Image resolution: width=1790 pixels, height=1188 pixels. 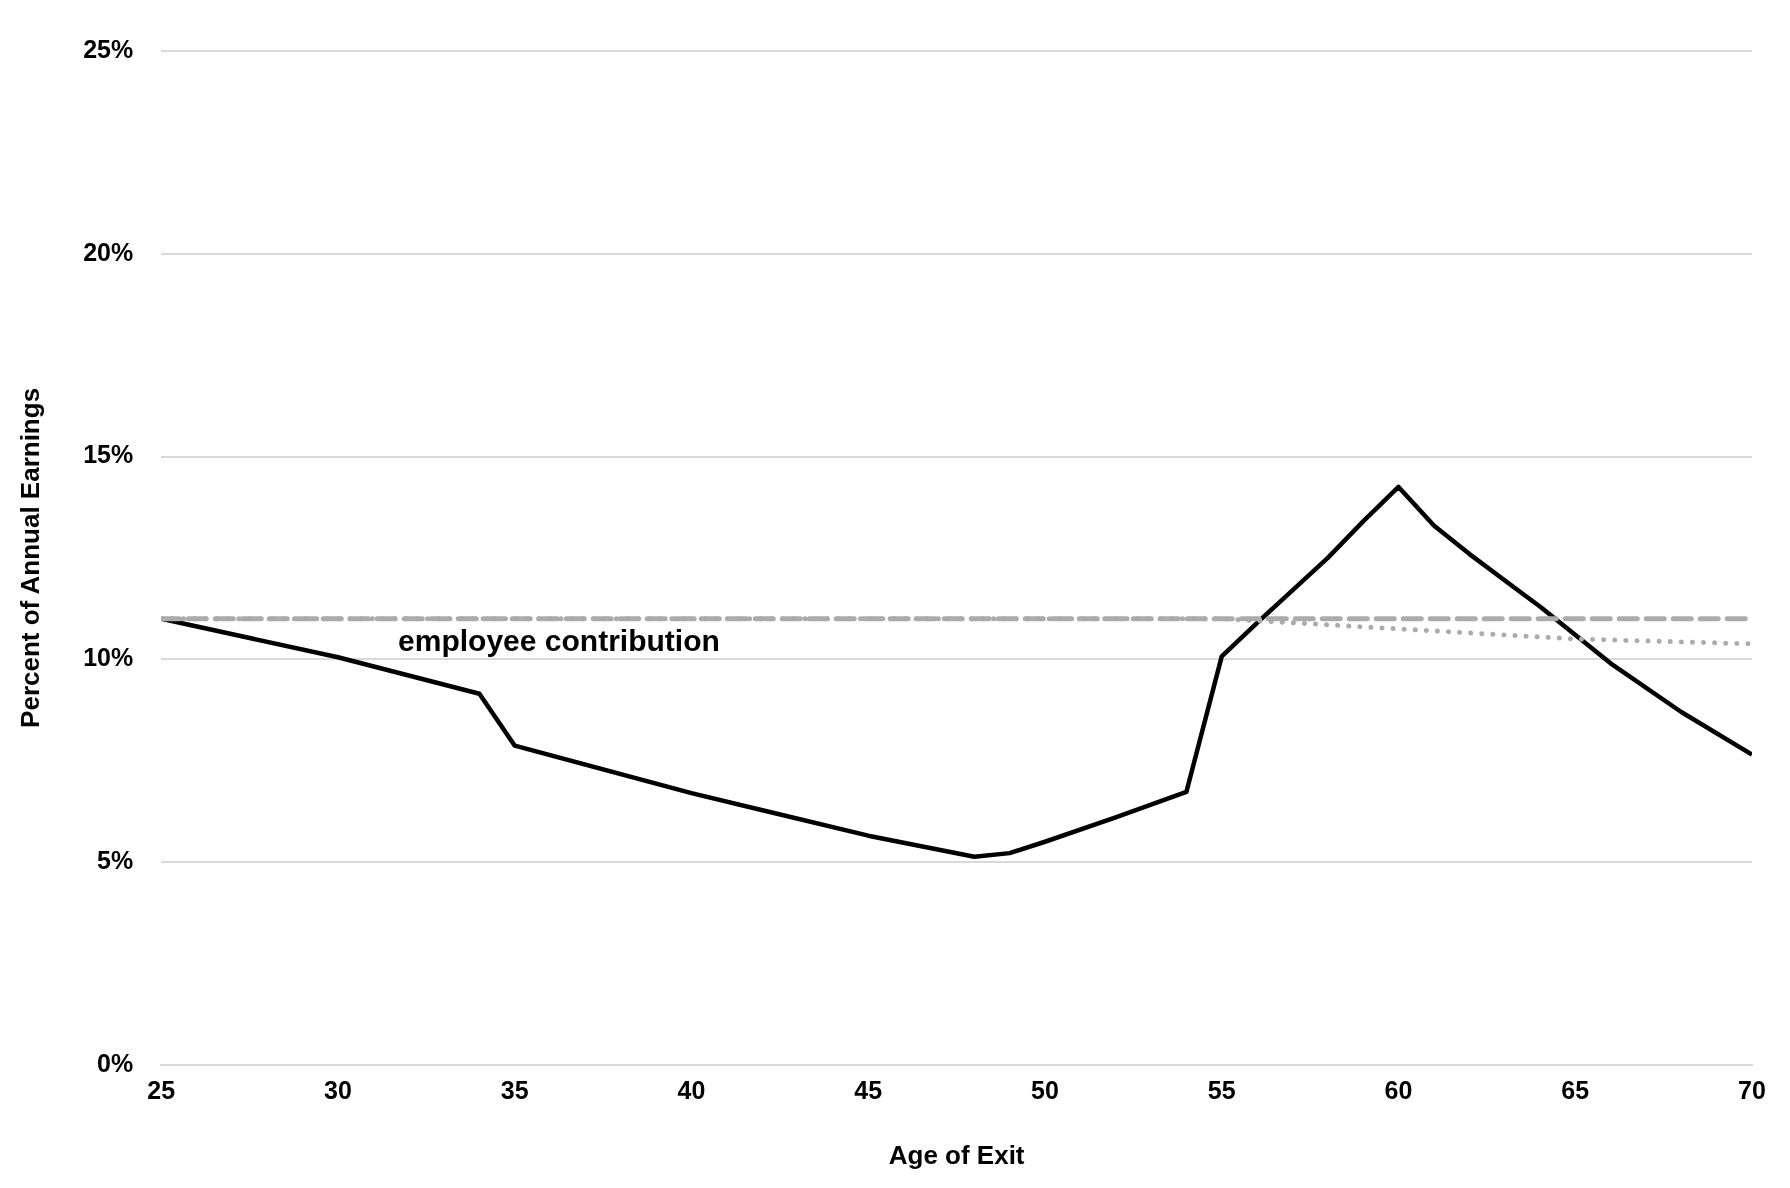 I want to click on y-tick-label: 10%, so click(x=108, y=657).